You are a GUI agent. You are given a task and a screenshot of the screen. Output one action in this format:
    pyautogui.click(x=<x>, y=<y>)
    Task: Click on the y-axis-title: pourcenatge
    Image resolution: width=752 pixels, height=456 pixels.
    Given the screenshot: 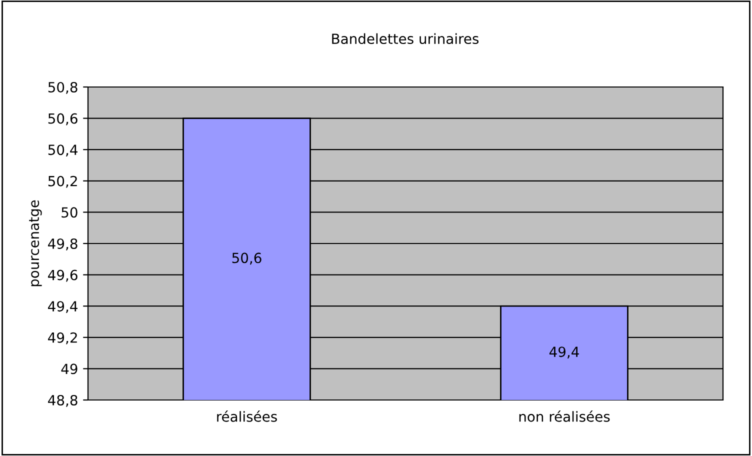 What is the action you would take?
    pyautogui.click(x=35, y=243)
    